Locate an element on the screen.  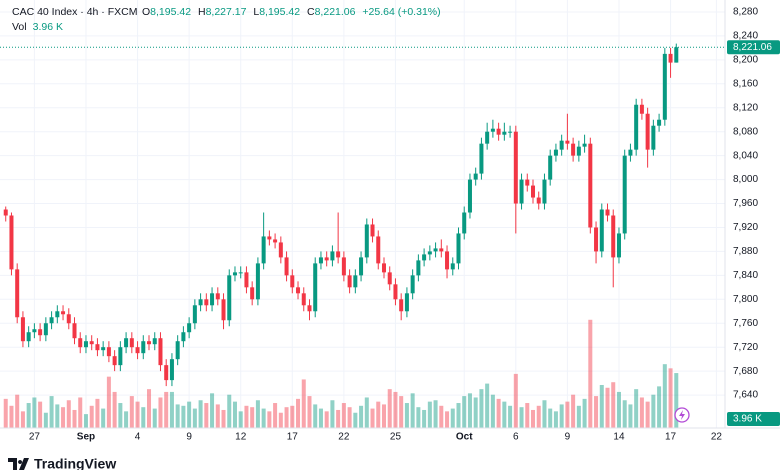
x-tick-label: 25 is located at coordinates (396, 437).